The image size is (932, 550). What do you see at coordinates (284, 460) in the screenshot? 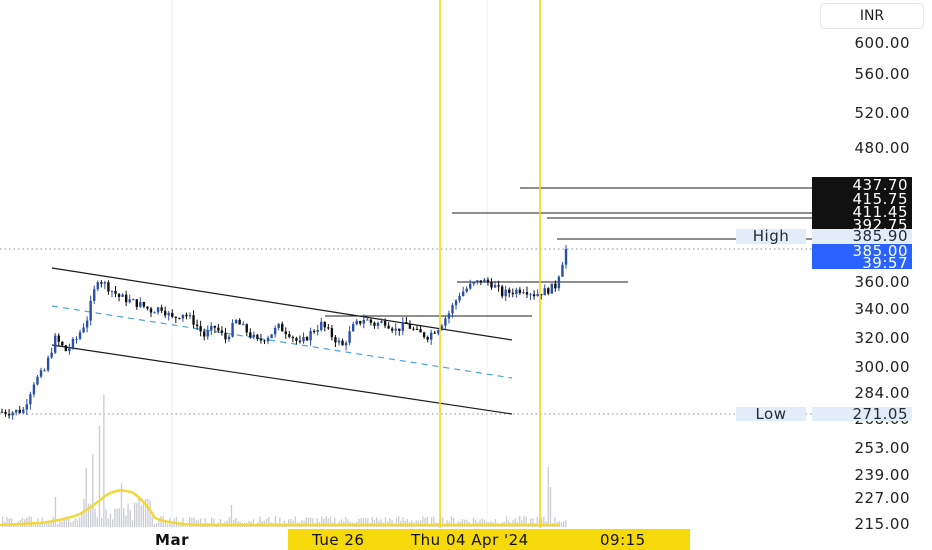
I see `volume-bars` at bounding box center [284, 460].